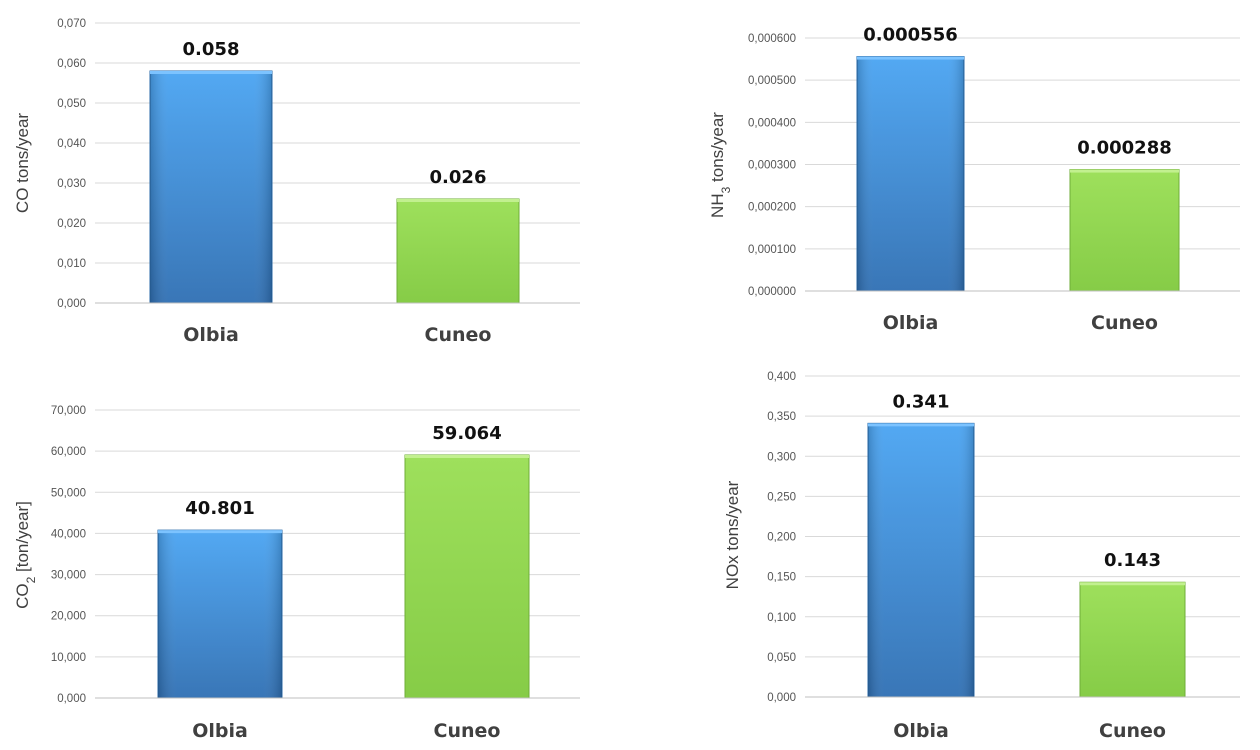 The image size is (1260, 750). I want to click on y-tick-label: 0,030, so click(71, 184).